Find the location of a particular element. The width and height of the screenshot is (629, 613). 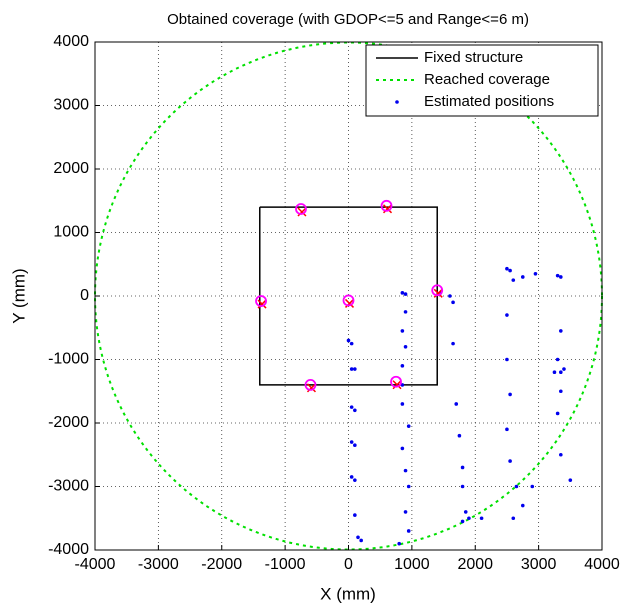

legend-swatch is located at coordinates (397, 102).